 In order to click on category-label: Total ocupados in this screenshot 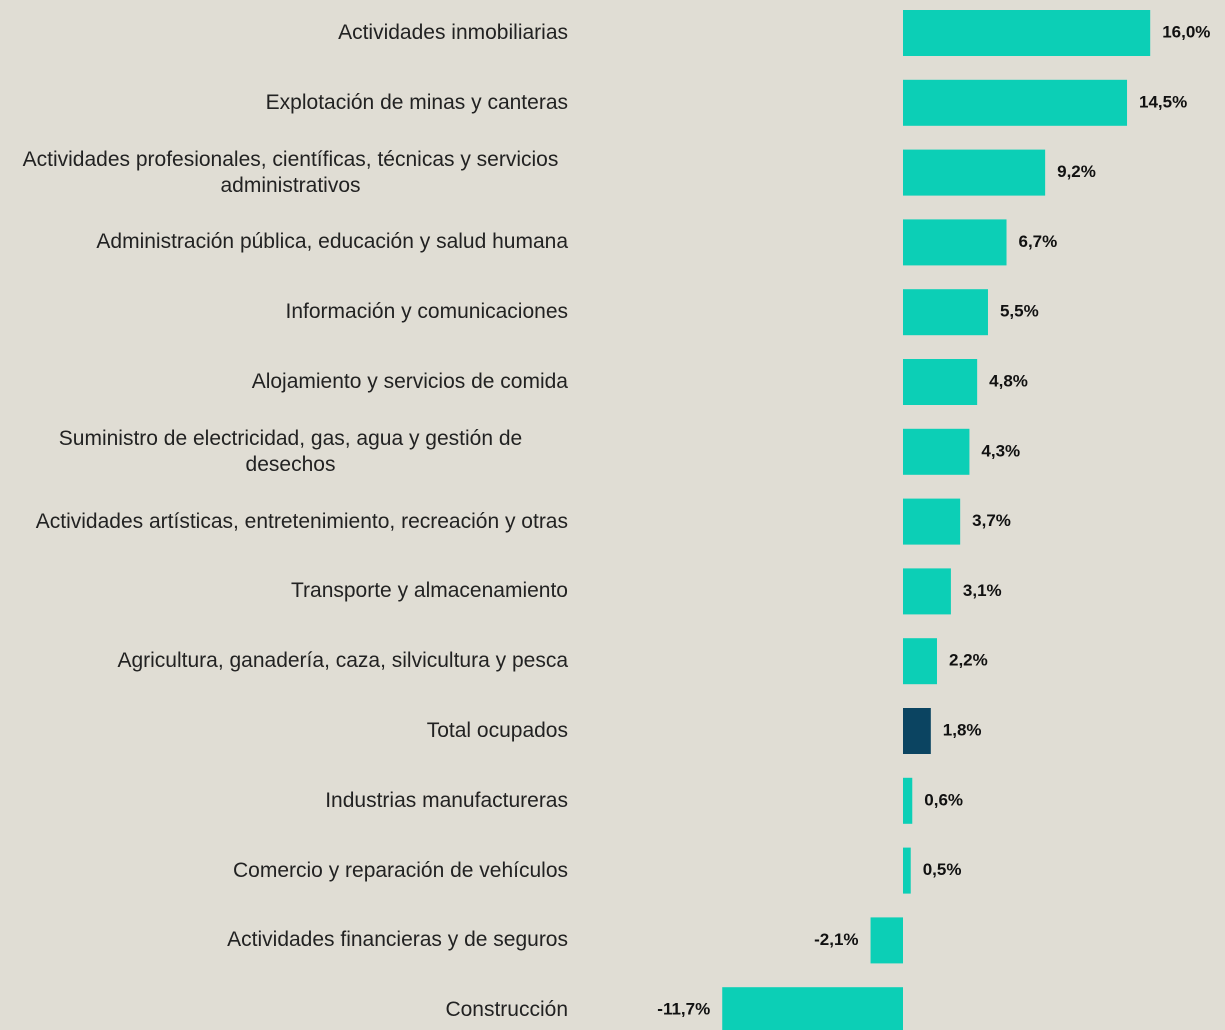, I will do `click(497, 730)`.